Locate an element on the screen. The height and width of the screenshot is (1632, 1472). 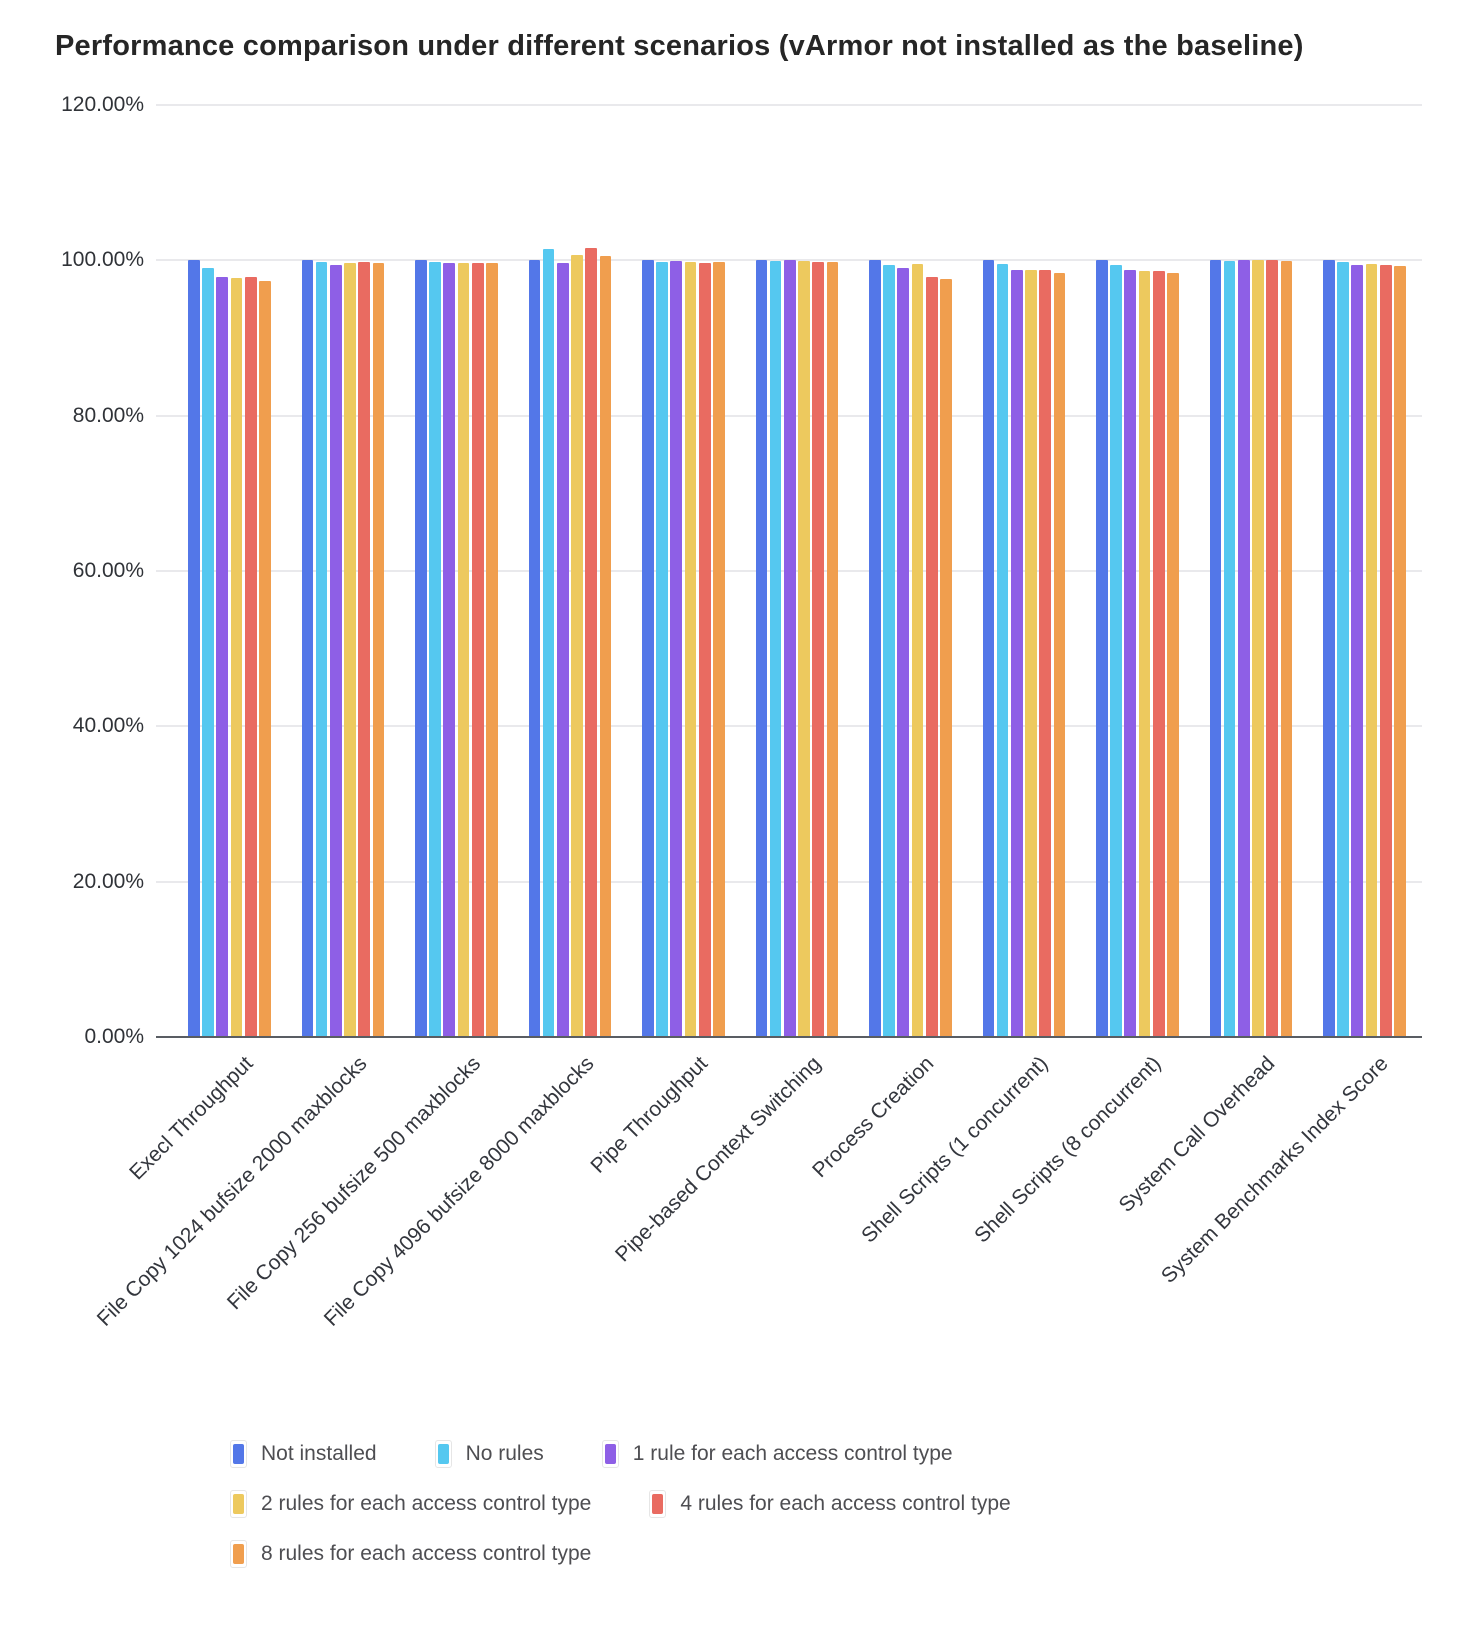
legend-label: 2 rules for each access control type is located at coordinates (426, 1503).